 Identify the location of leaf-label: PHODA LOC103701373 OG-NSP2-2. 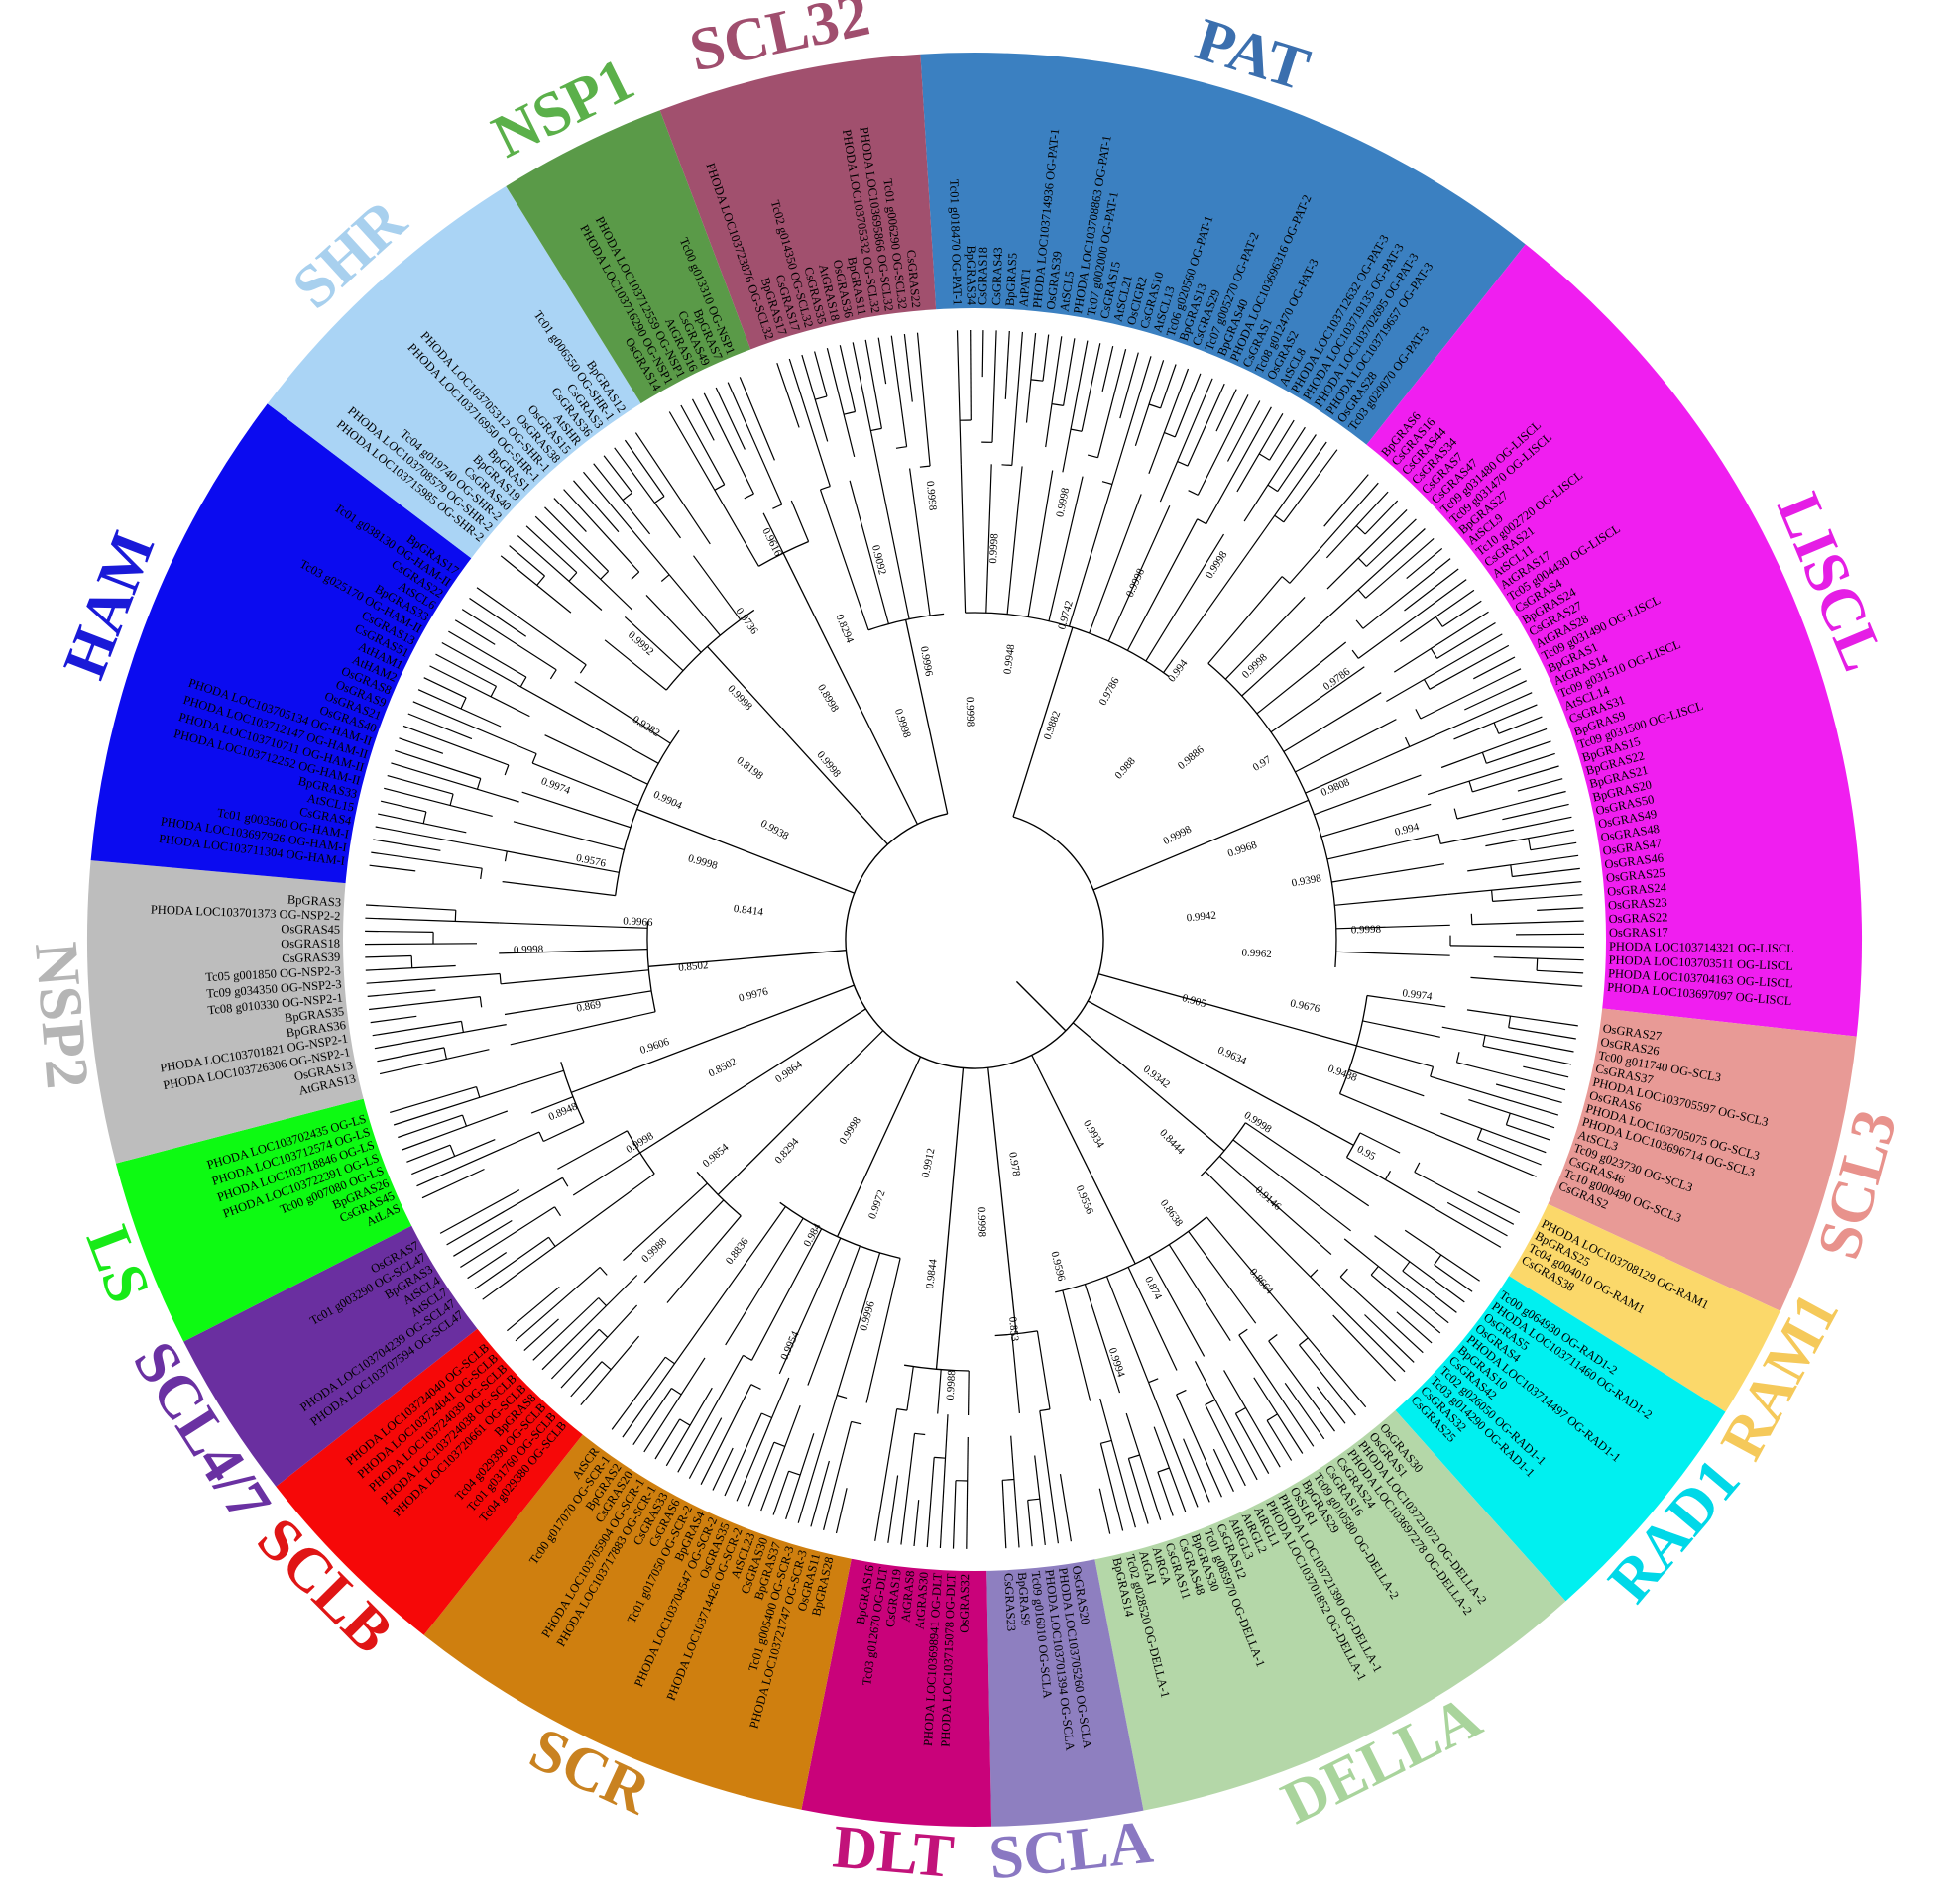
(246, 912).